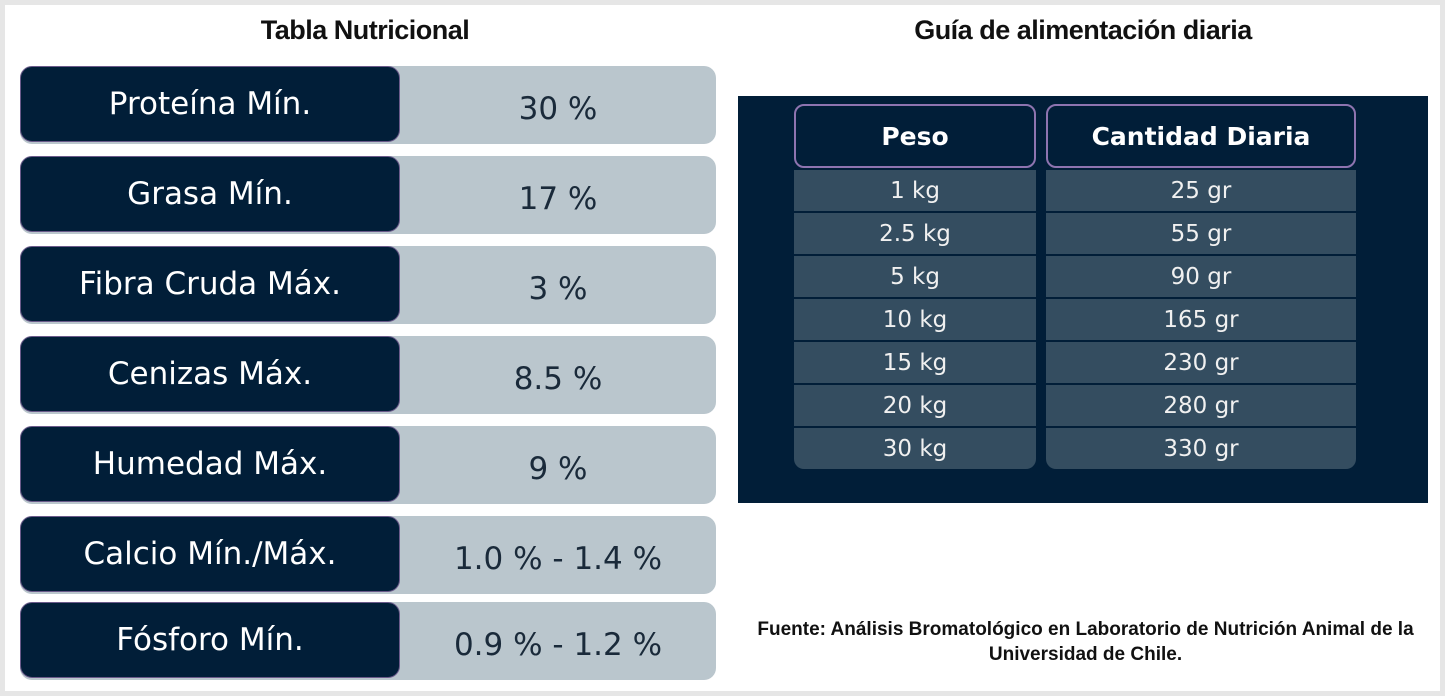 The width and height of the screenshot is (1445, 696). I want to click on column-header: Cantidad Diaria, so click(1201, 136).